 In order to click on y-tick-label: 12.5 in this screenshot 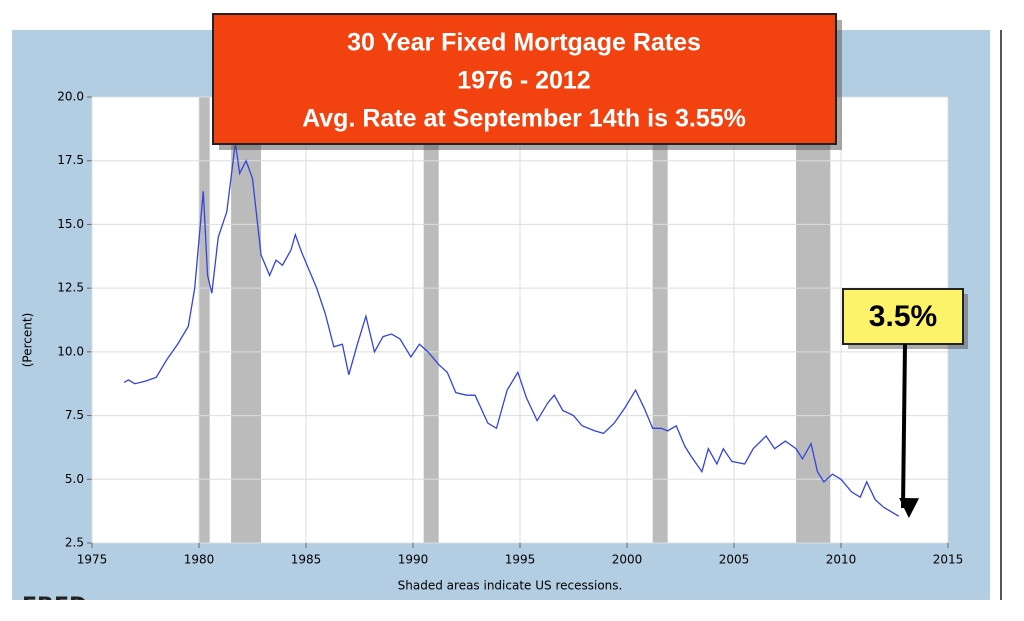, I will do `click(70, 288)`.